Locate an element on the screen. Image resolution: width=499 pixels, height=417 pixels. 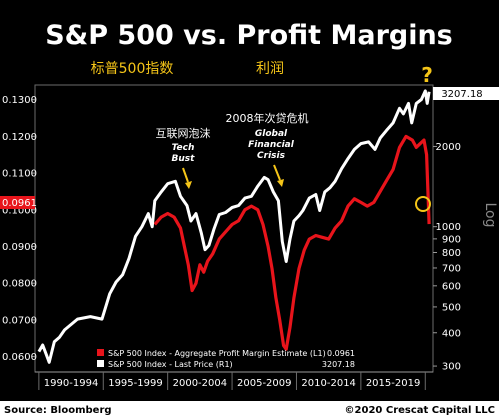
crisis-en-1: Global is located at coordinates (271, 134).